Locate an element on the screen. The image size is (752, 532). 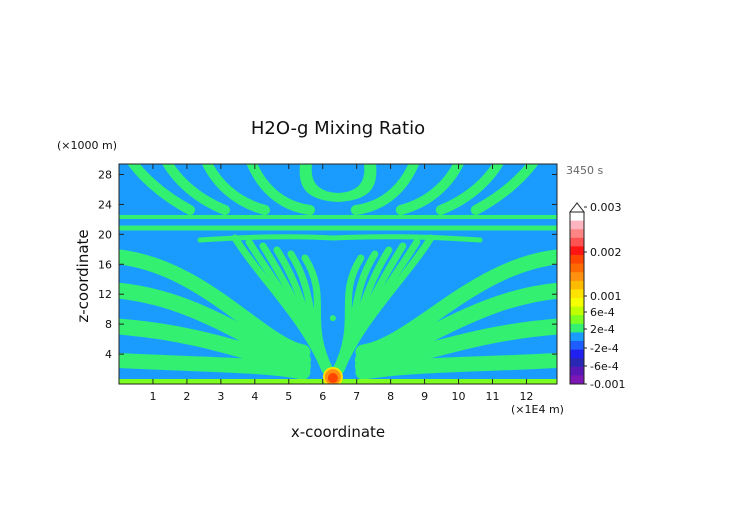
colorbar-label: -6e-4 is located at coordinates (604, 366).